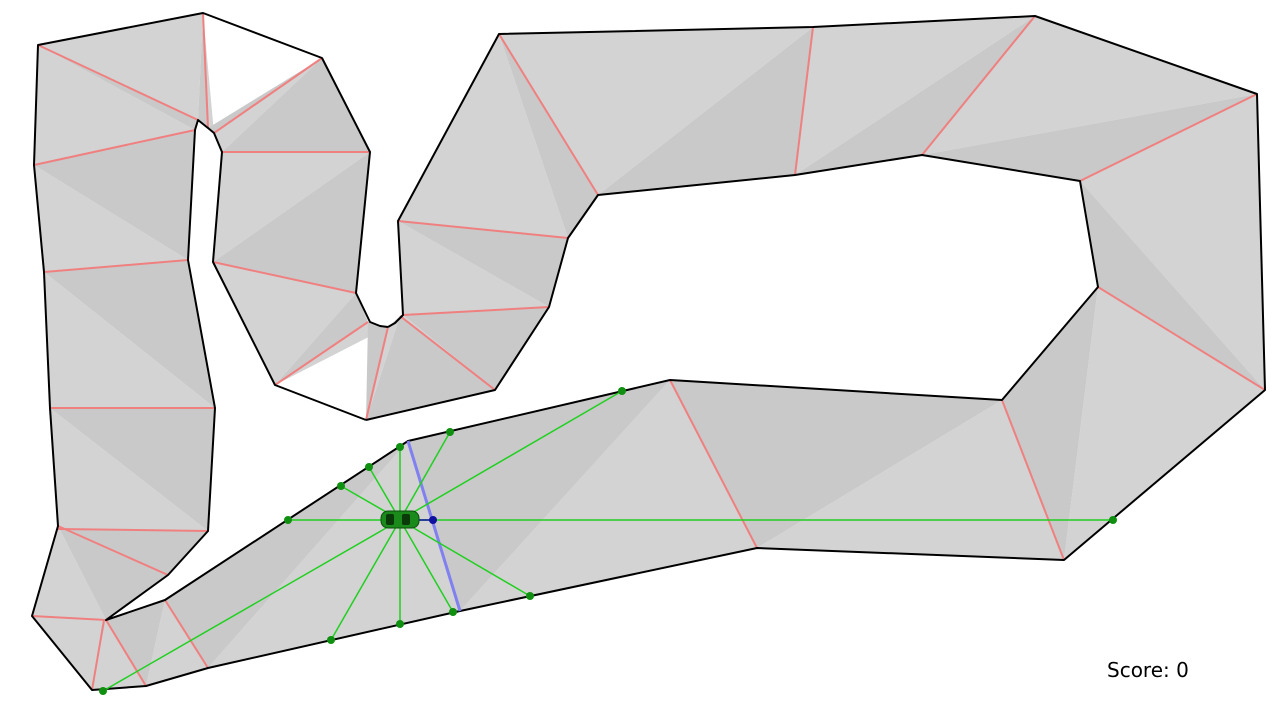 The height and width of the screenshot is (718, 1280). What do you see at coordinates (390, 519) in the screenshot?
I see `car-rear-window` at bounding box center [390, 519].